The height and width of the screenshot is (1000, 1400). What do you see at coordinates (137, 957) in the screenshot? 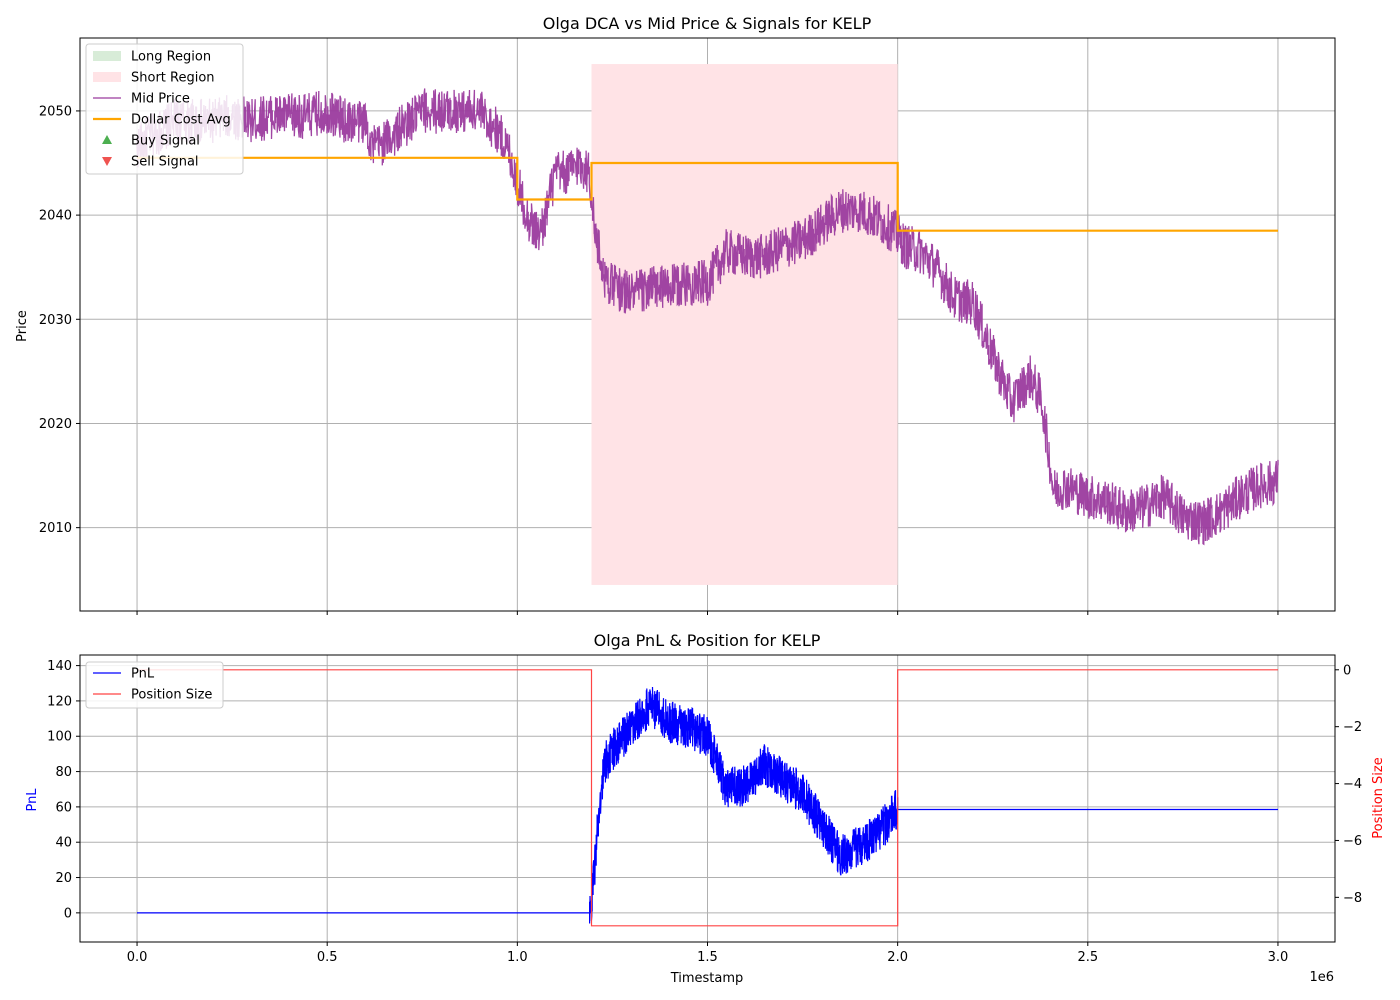
I see `pnl-x-tick-label: 0.0` at bounding box center [137, 957].